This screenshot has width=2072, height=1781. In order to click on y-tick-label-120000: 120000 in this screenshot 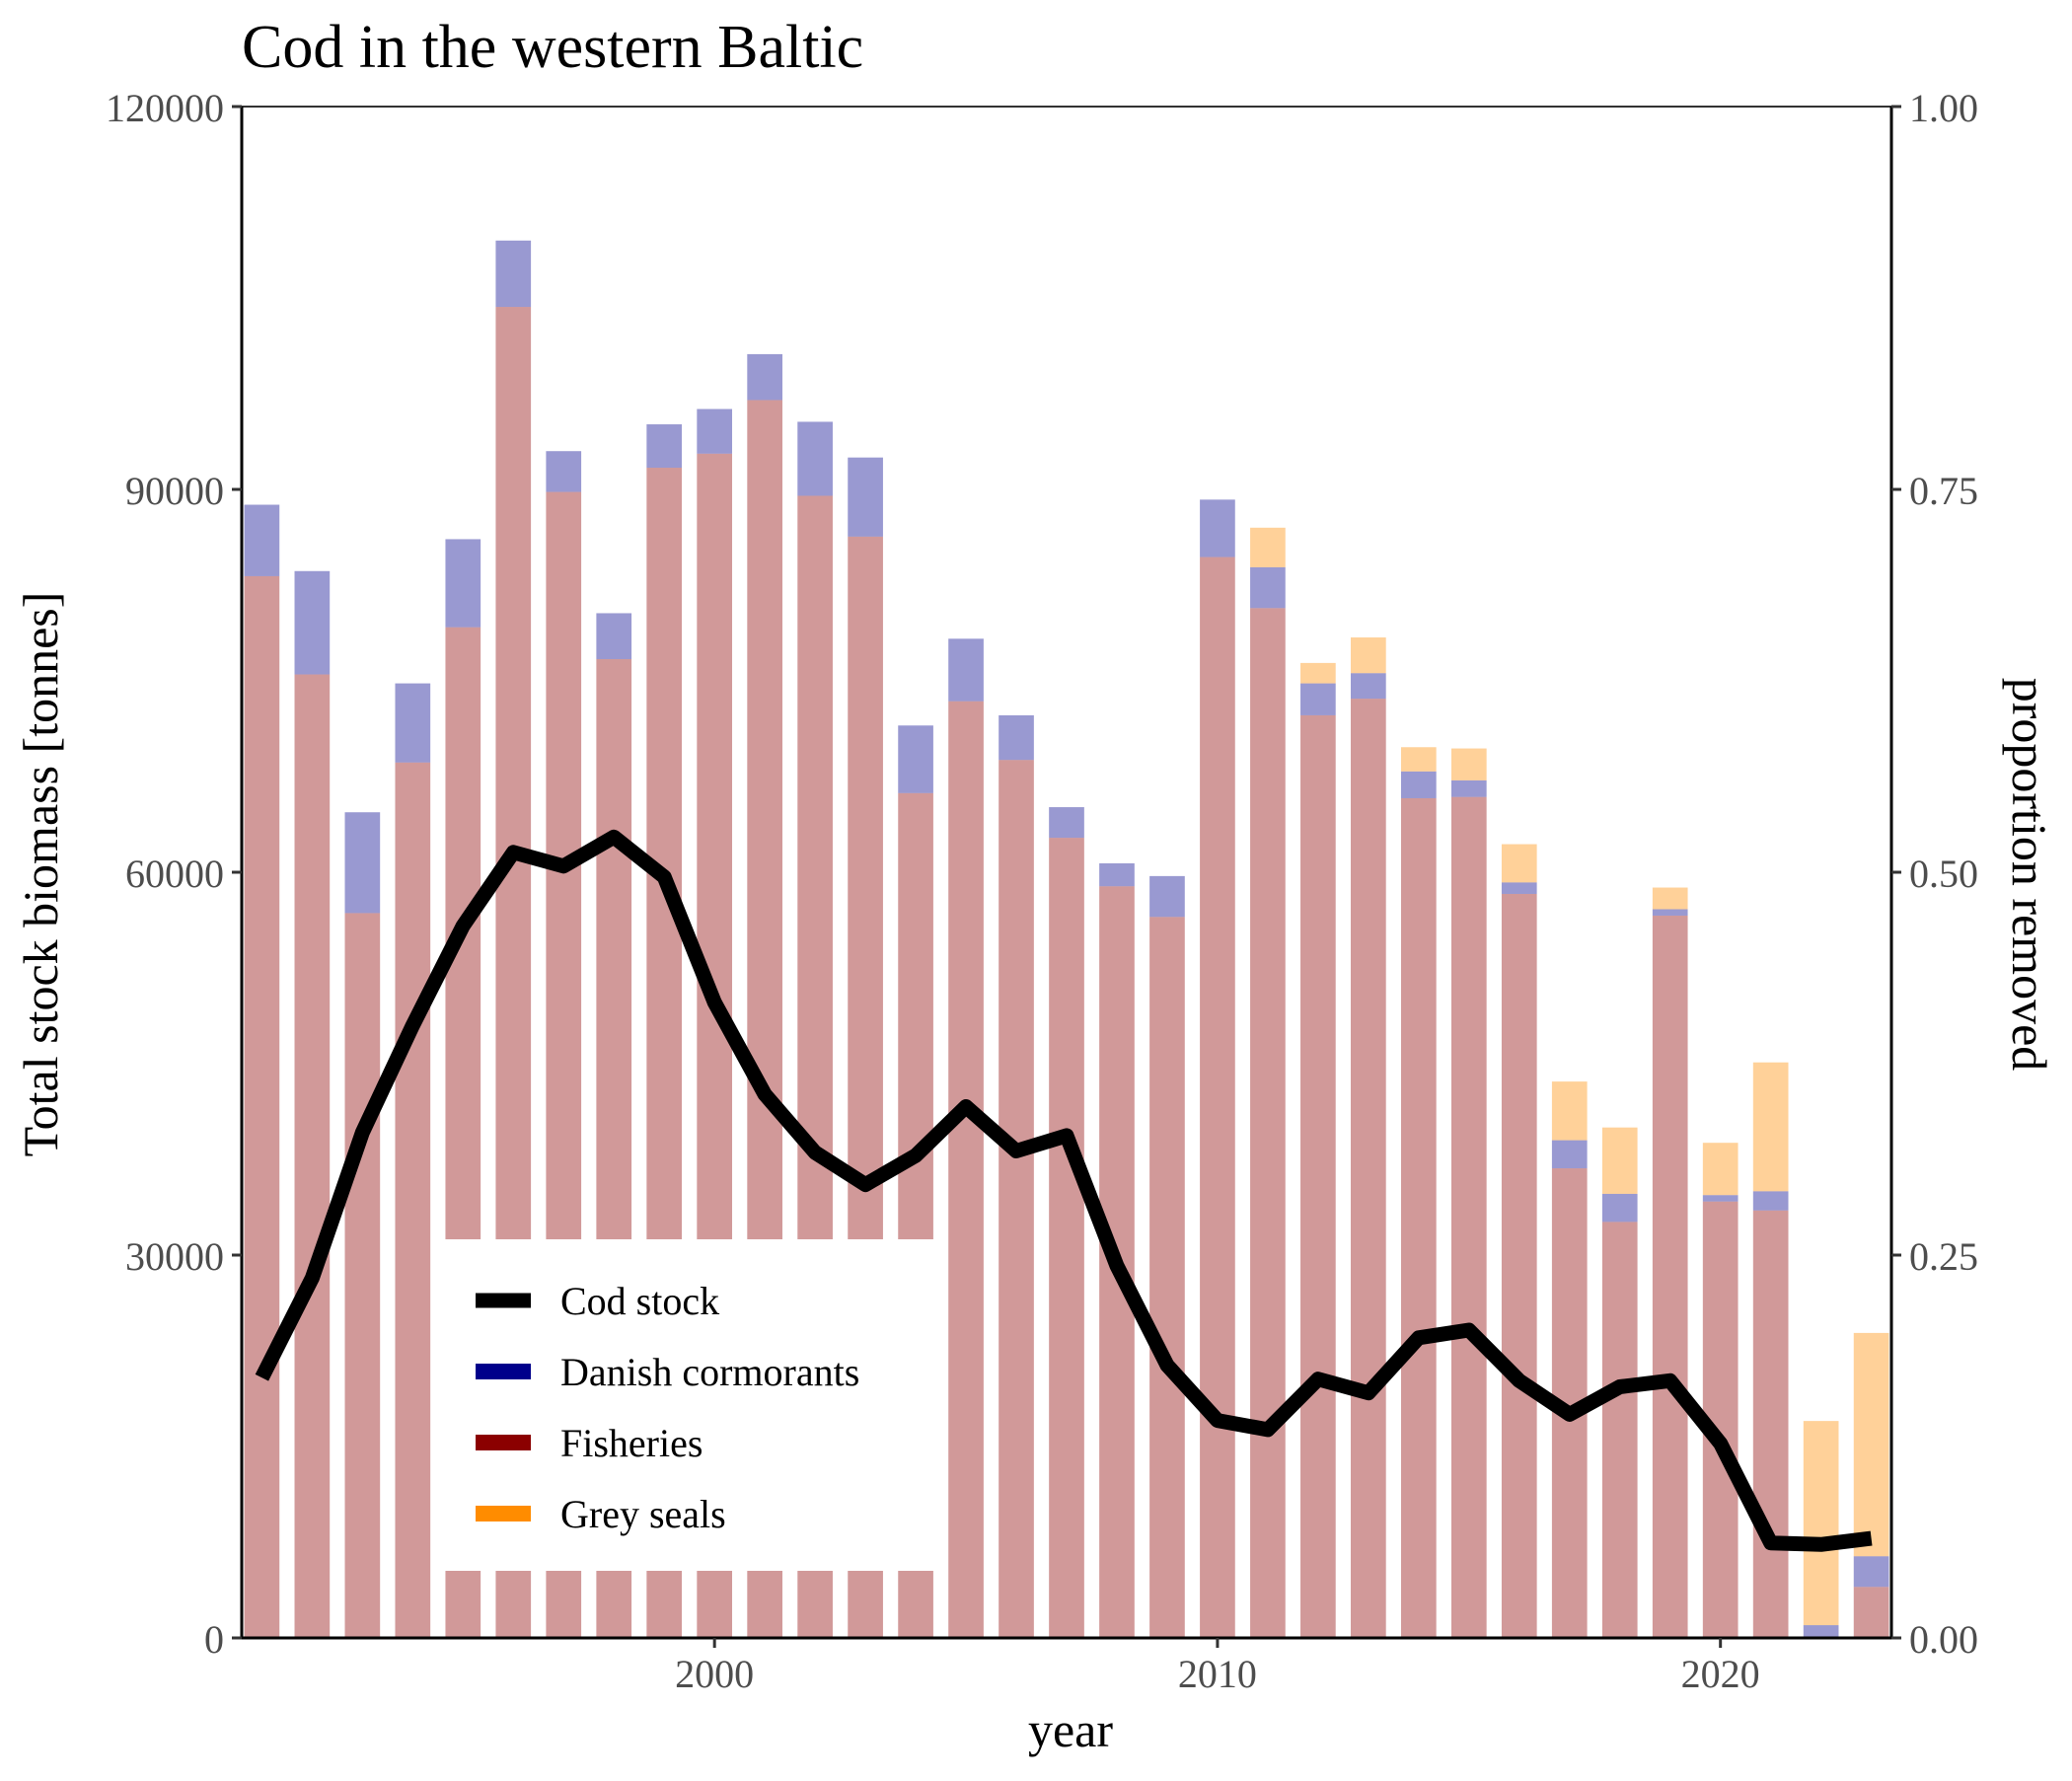, I will do `click(165, 108)`.